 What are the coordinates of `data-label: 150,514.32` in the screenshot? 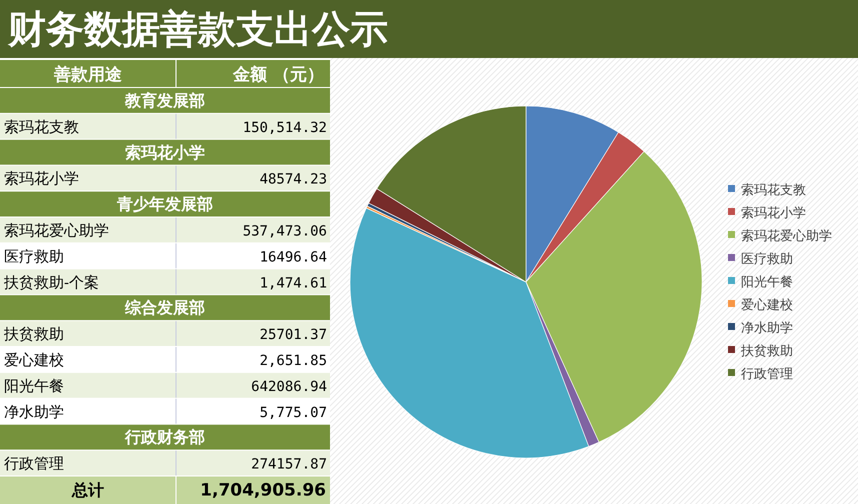 It's located at (284, 128).